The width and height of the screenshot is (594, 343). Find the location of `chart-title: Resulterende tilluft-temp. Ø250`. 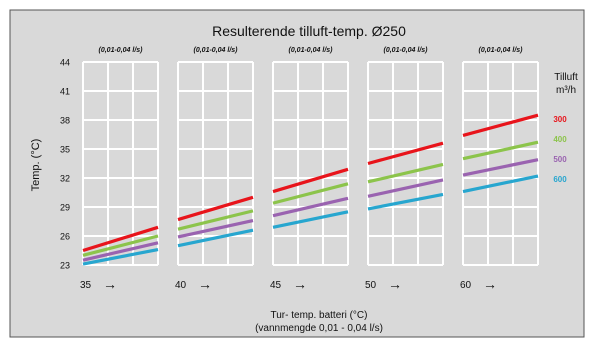

chart-title: Resulterende tilluft-temp. Ø250 is located at coordinates (309, 31).